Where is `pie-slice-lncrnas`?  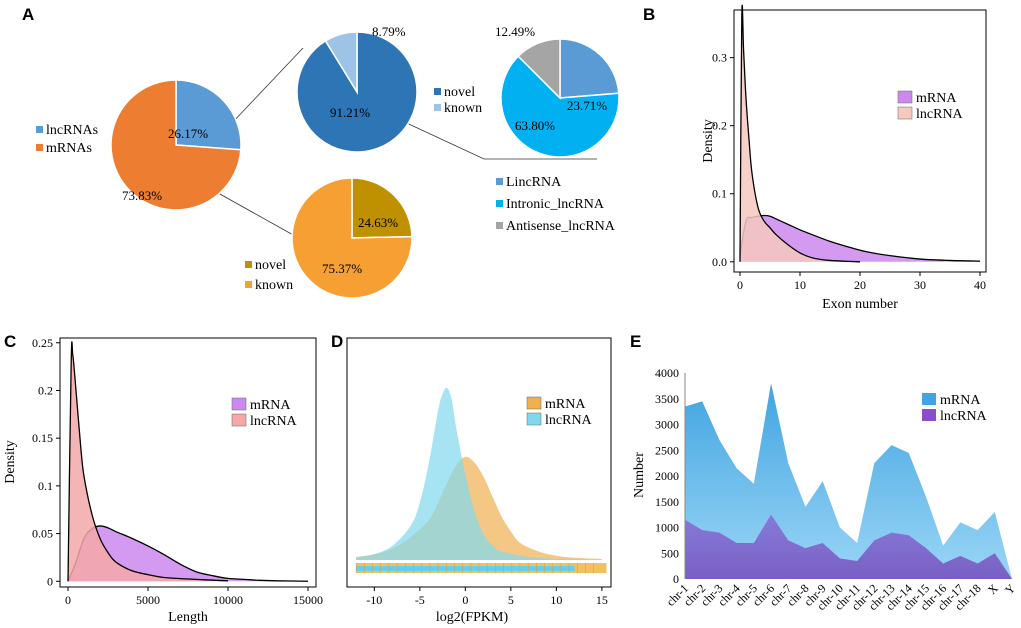
pie-slice-lncrnas is located at coordinates (208, 115).